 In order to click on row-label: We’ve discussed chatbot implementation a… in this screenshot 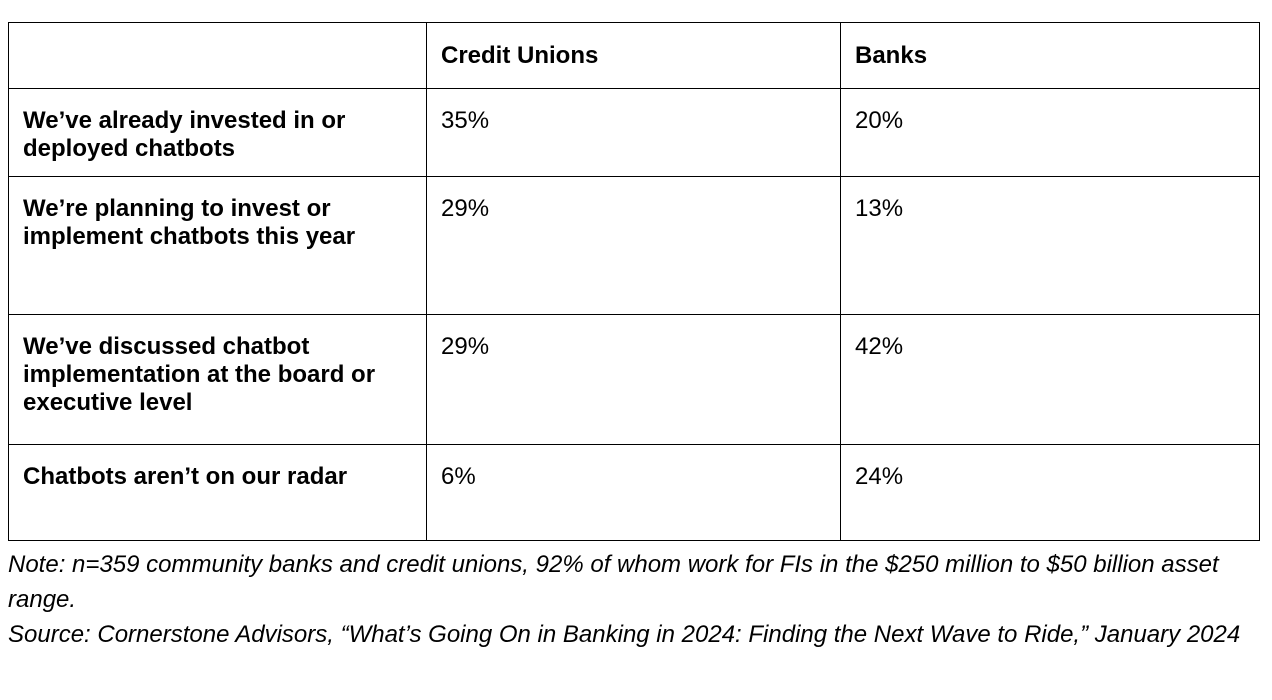, I will do `click(217, 379)`.